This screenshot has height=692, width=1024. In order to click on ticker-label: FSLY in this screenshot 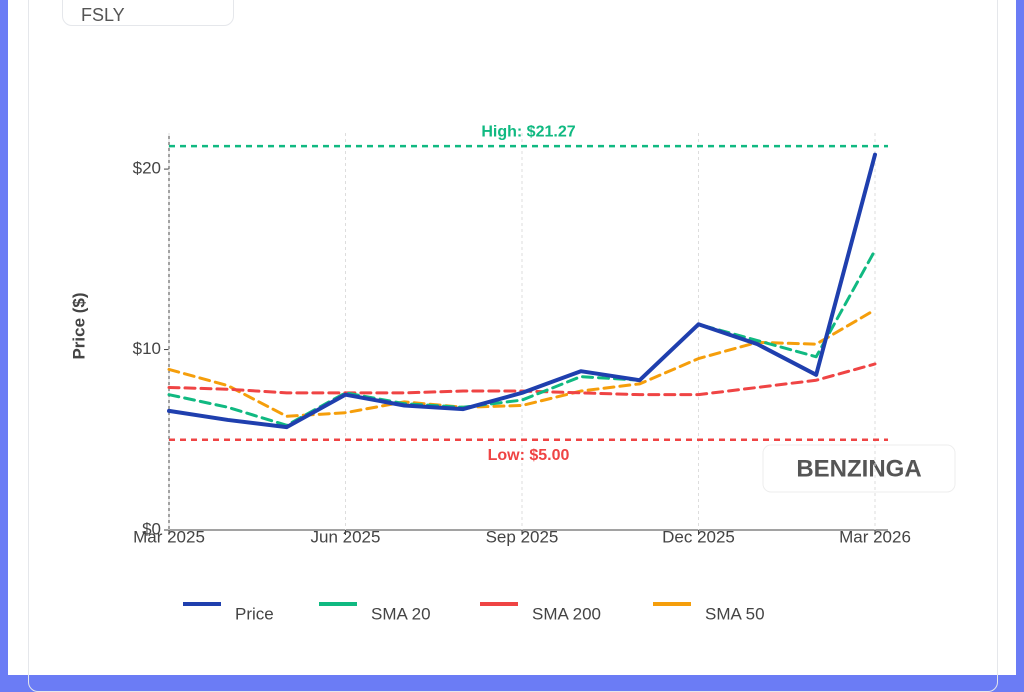, I will do `click(148, 13)`.